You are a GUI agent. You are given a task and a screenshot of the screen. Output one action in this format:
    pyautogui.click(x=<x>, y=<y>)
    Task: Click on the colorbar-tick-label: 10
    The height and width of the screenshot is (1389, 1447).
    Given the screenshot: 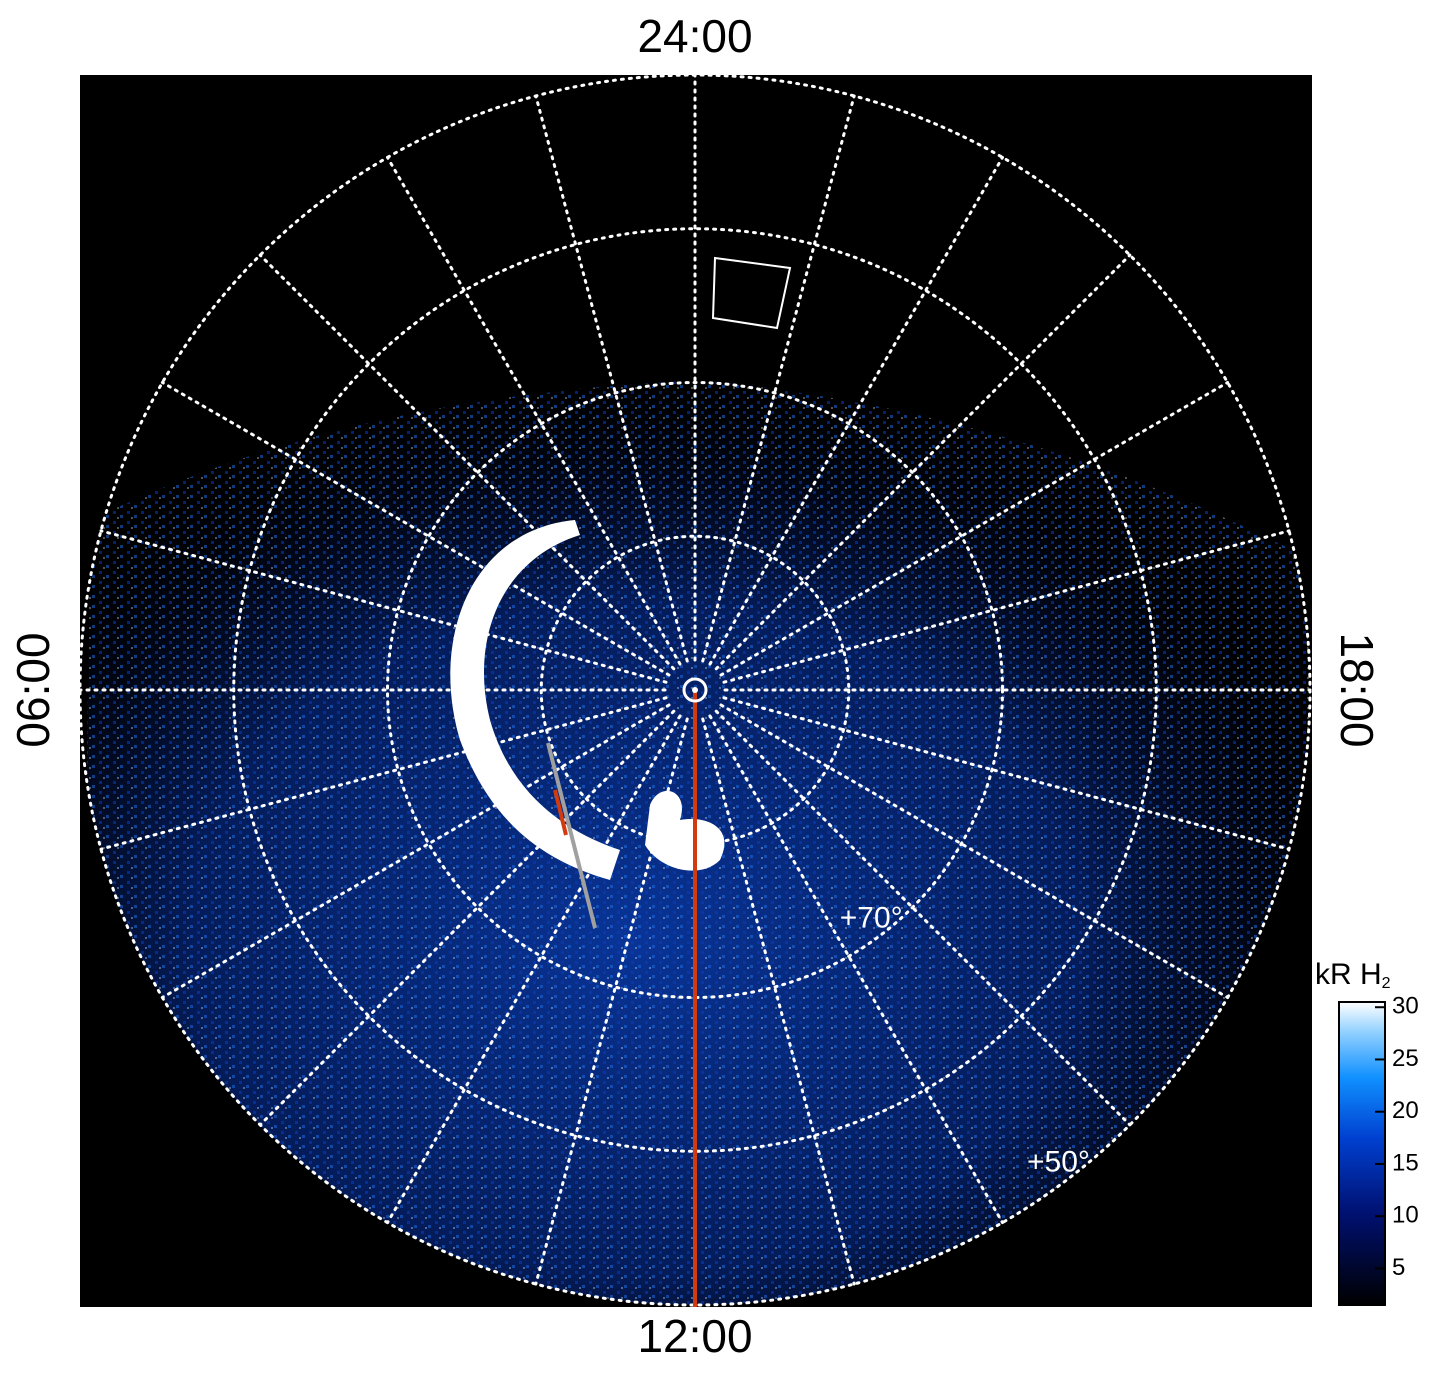 What is the action you would take?
    pyautogui.click(x=1405, y=1215)
    